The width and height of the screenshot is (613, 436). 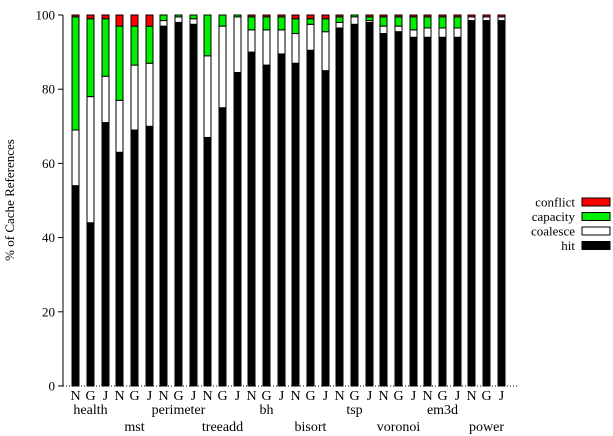 I want to click on benchmark-label: em3d, so click(x=442, y=410).